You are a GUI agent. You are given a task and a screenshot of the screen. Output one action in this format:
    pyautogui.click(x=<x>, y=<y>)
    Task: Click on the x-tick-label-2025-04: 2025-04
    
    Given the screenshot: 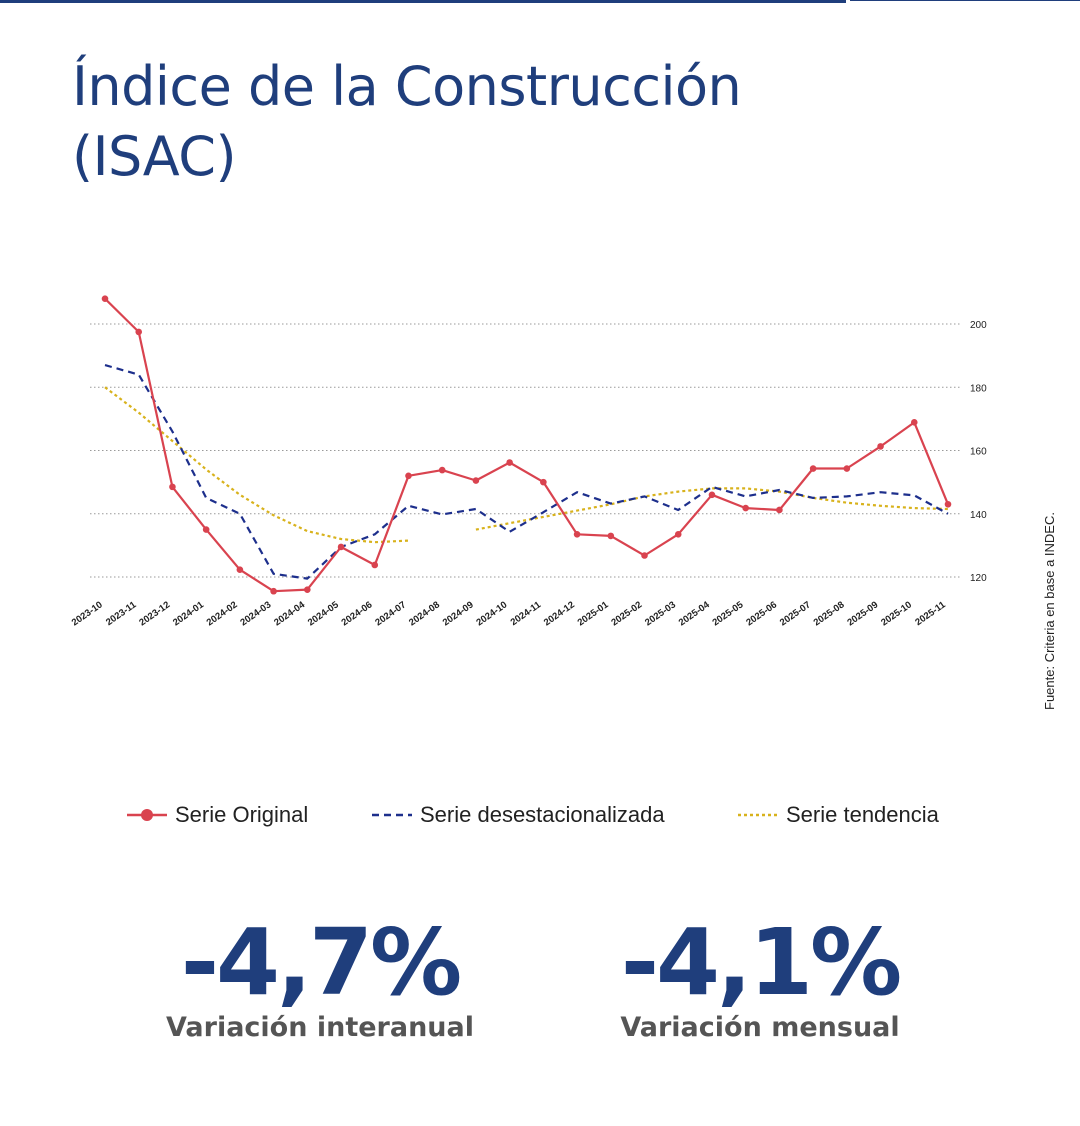 What is the action you would take?
    pyautogui.click(x=694, y=613)
    